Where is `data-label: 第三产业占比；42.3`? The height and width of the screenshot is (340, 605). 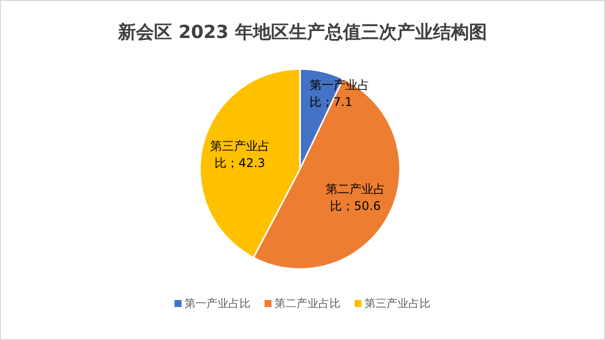 data-label: 第三产业占比；42.3 is located at coordinates (240, 154).